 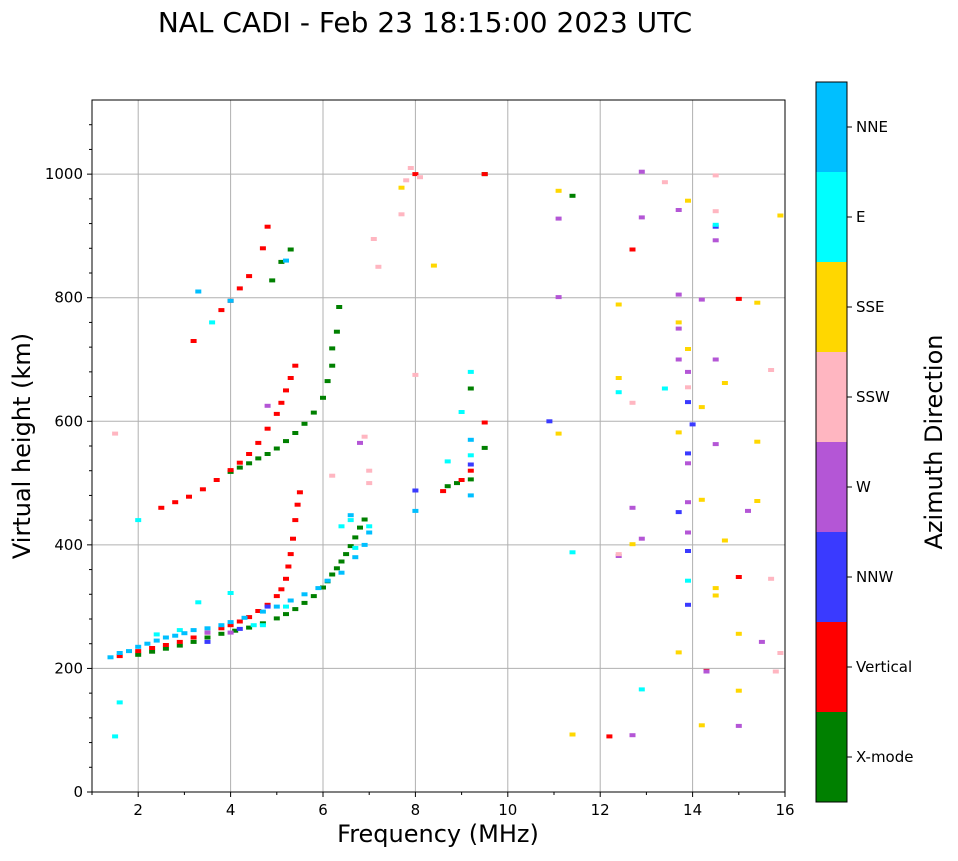 What do you see at coordinates (231, 810) in the screenshot?
I see `x-tick-label: 4` at bounding box center [231, 810].